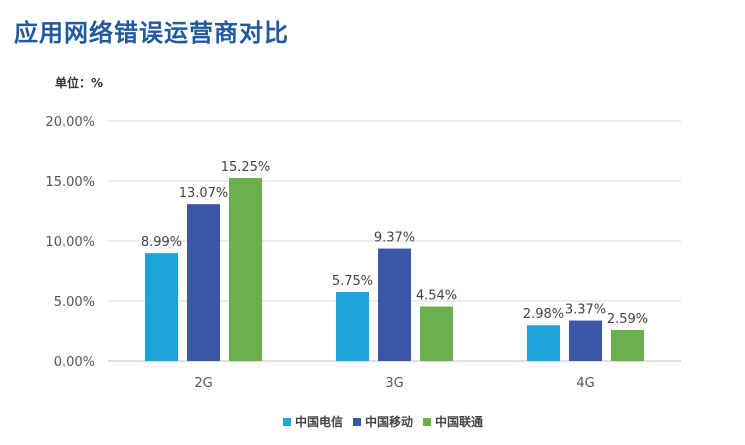 The width and height of the screenshot is (745, 445). I want to click on page-title: 应用网络错误运营商对比, so click(151, 33).